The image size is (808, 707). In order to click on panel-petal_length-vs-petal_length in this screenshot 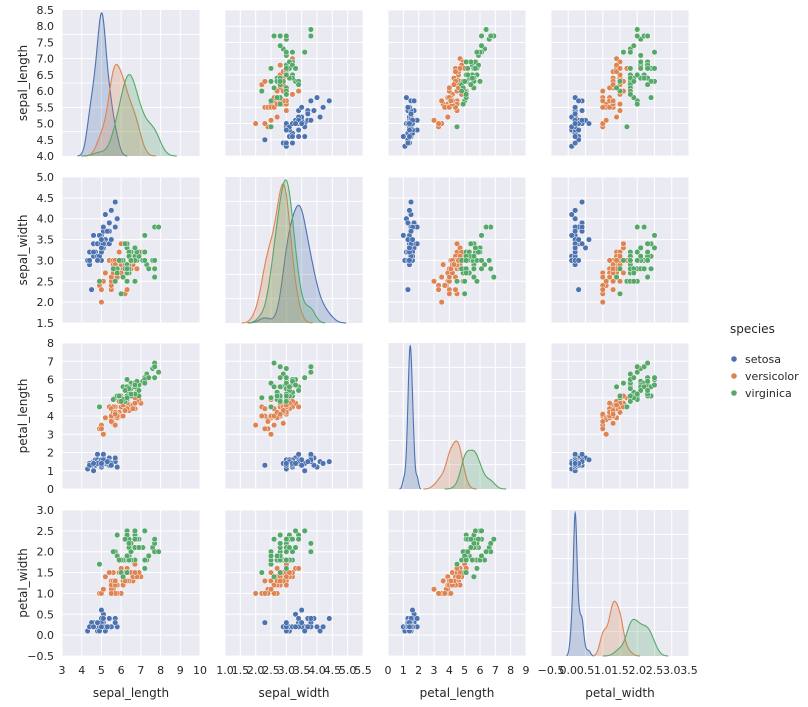, I will do `click(457, 416)`.